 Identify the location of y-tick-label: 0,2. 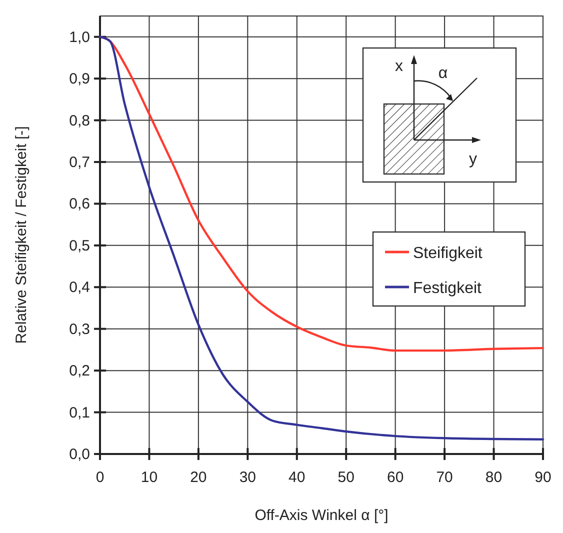
(79, 371).